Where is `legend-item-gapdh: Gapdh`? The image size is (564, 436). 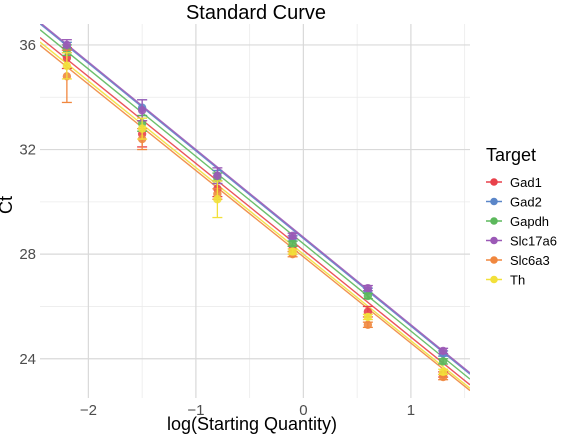 legend-item-gapdh: Gapdh is located at coordinates (517, 221).